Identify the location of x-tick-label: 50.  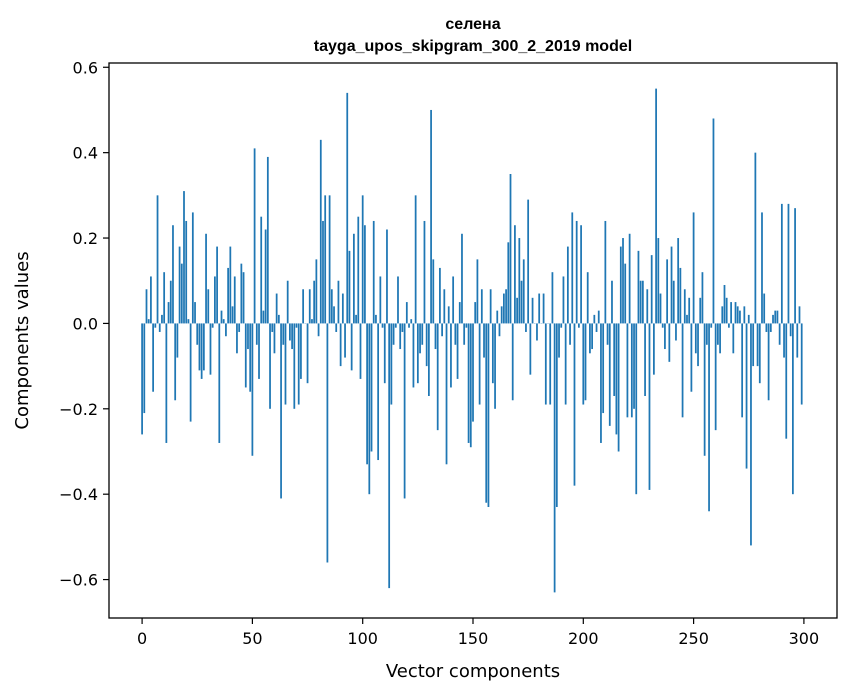
(252, 638).